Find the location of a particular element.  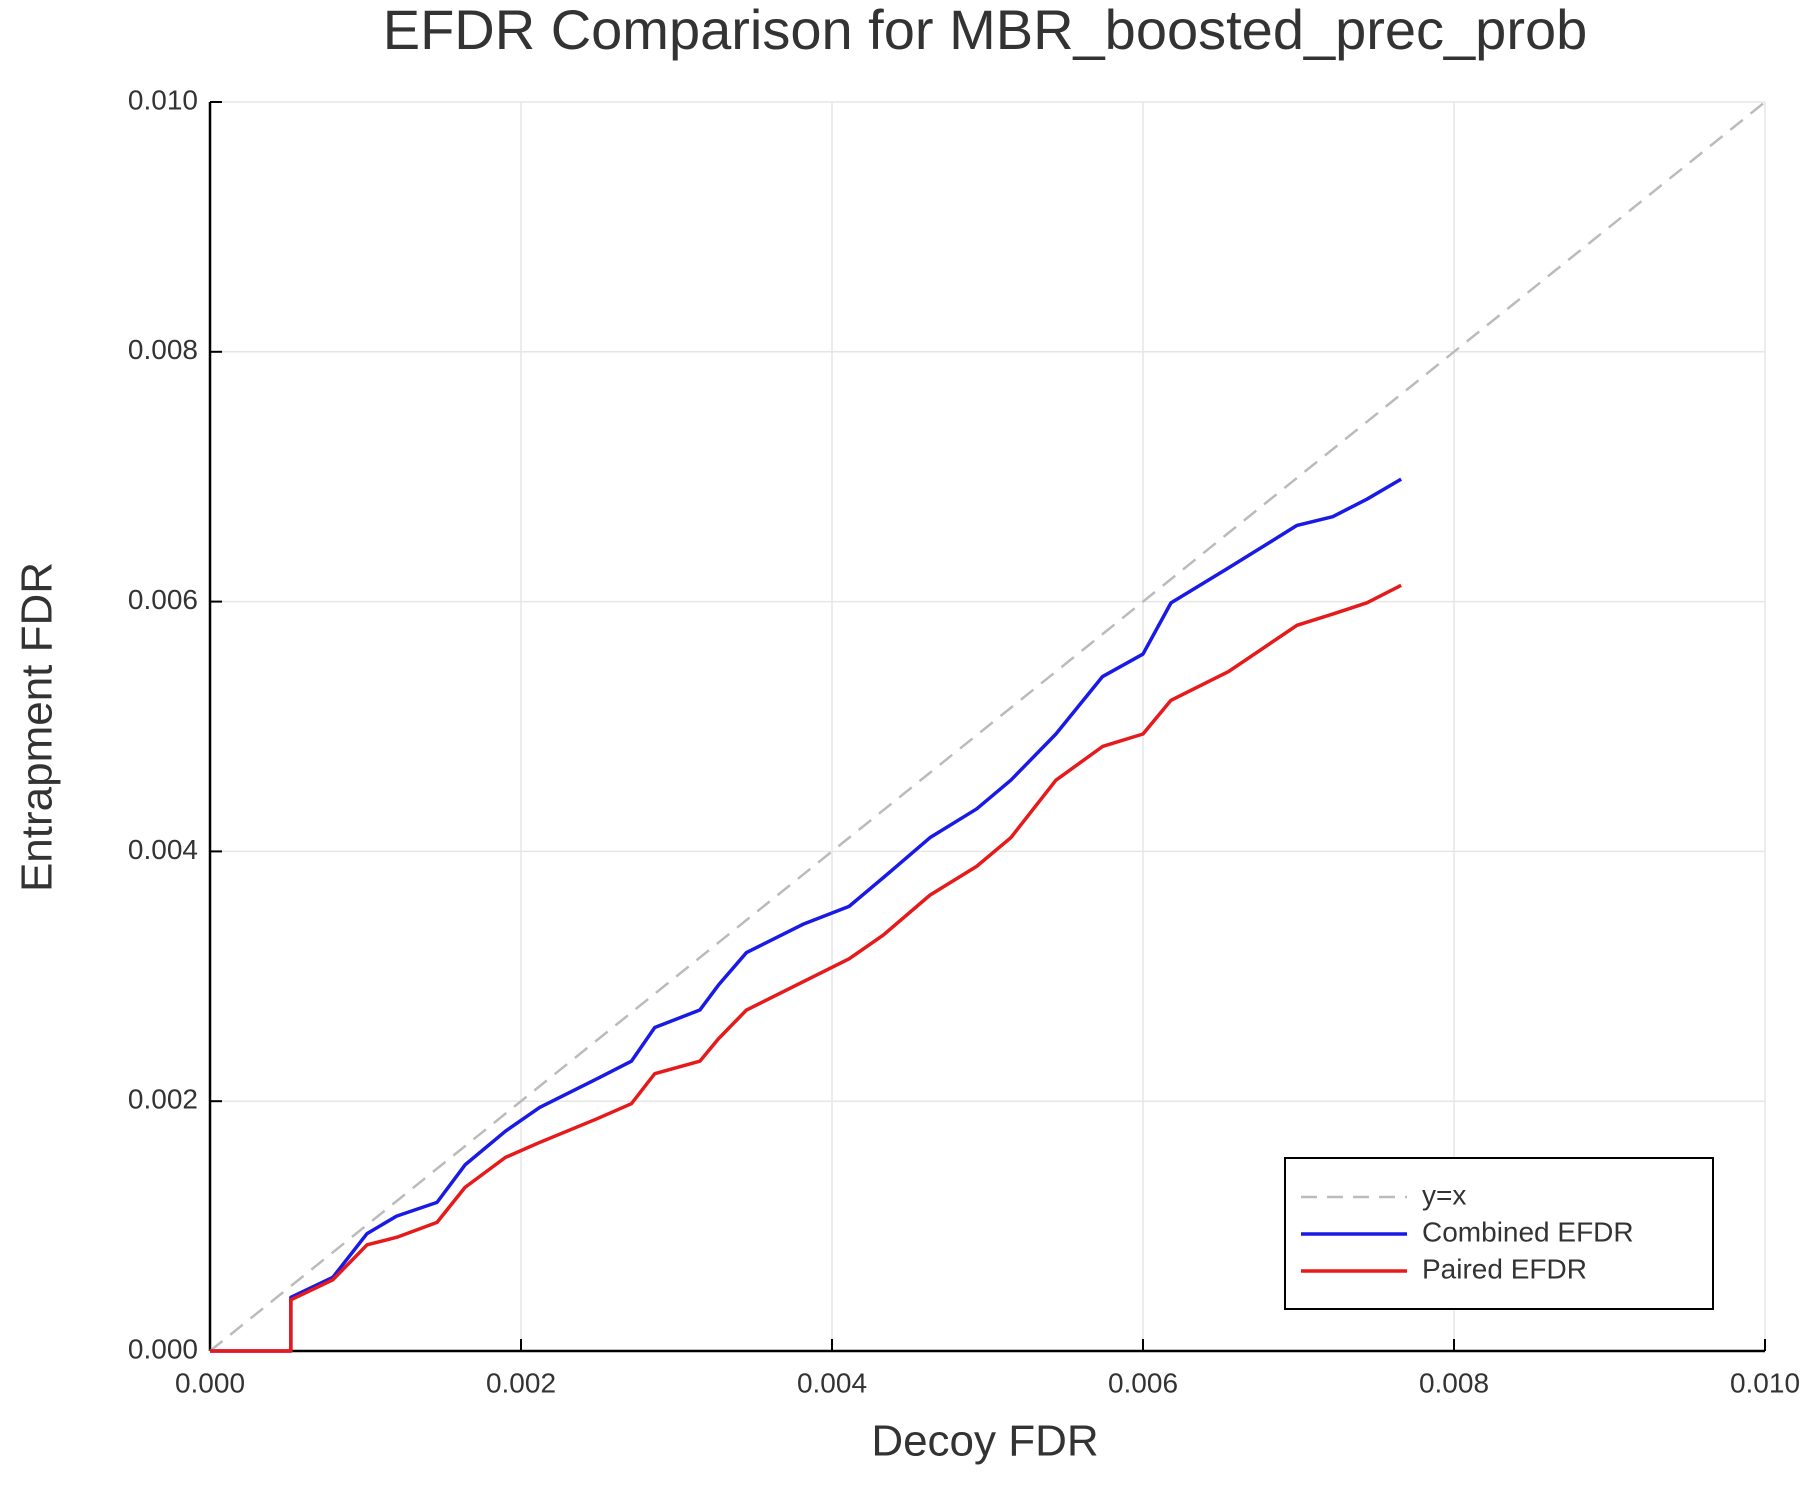

y-tick-label: 0.010 is located at coordinates (163, 99).